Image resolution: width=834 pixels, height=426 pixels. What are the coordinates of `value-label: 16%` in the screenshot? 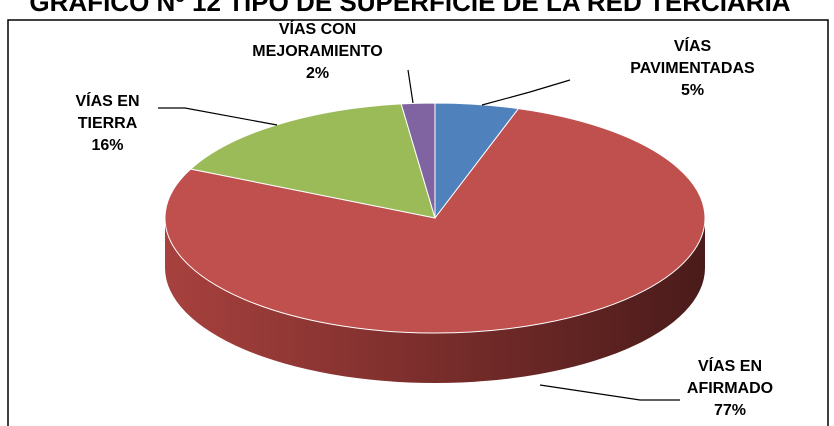 It's located at (107, 145).